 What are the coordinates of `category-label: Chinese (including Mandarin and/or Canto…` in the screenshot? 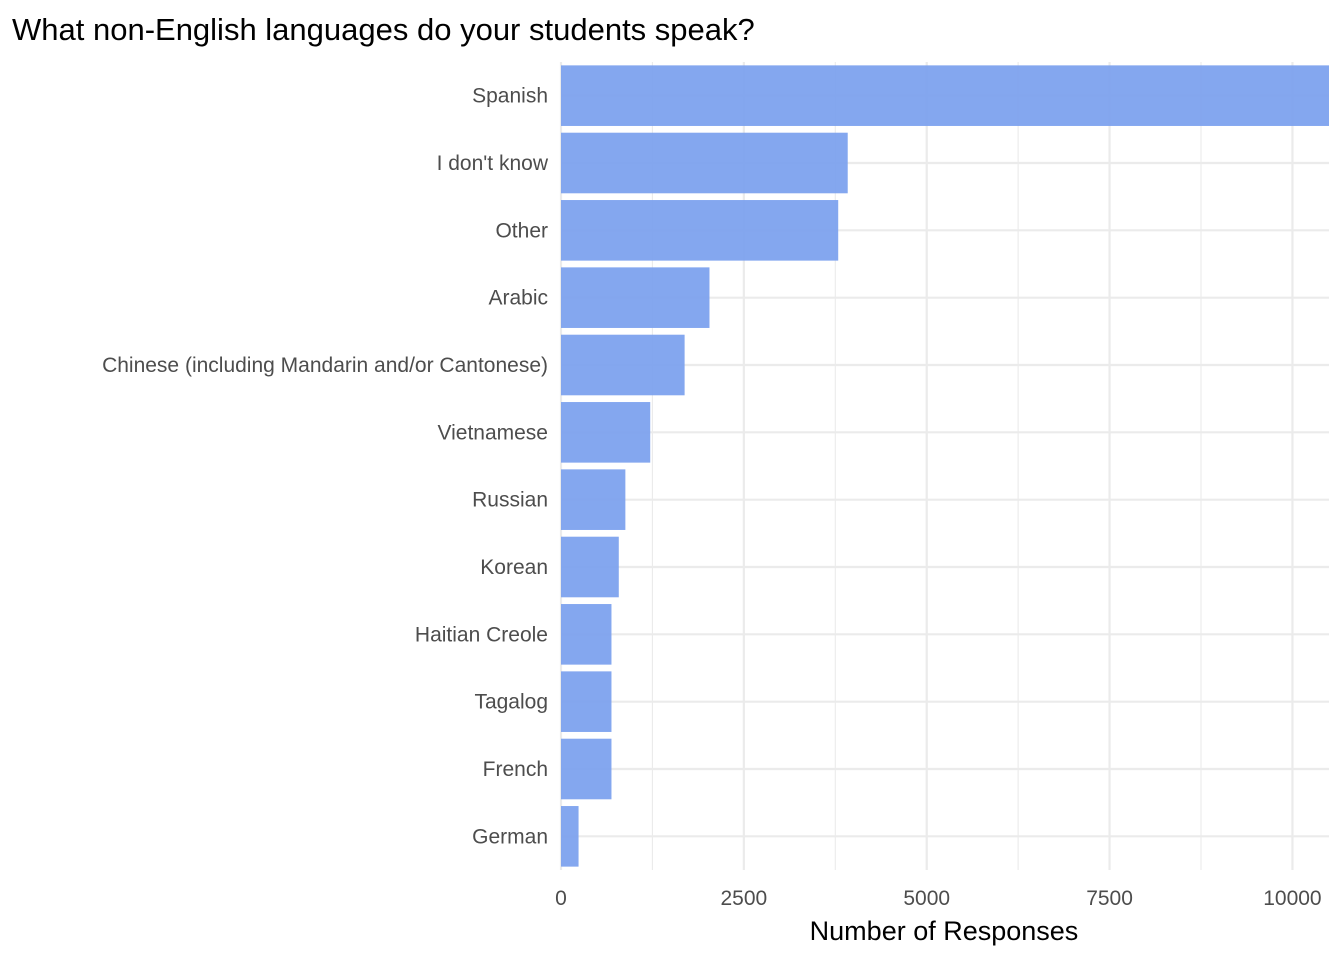 It's located at (325, 365).